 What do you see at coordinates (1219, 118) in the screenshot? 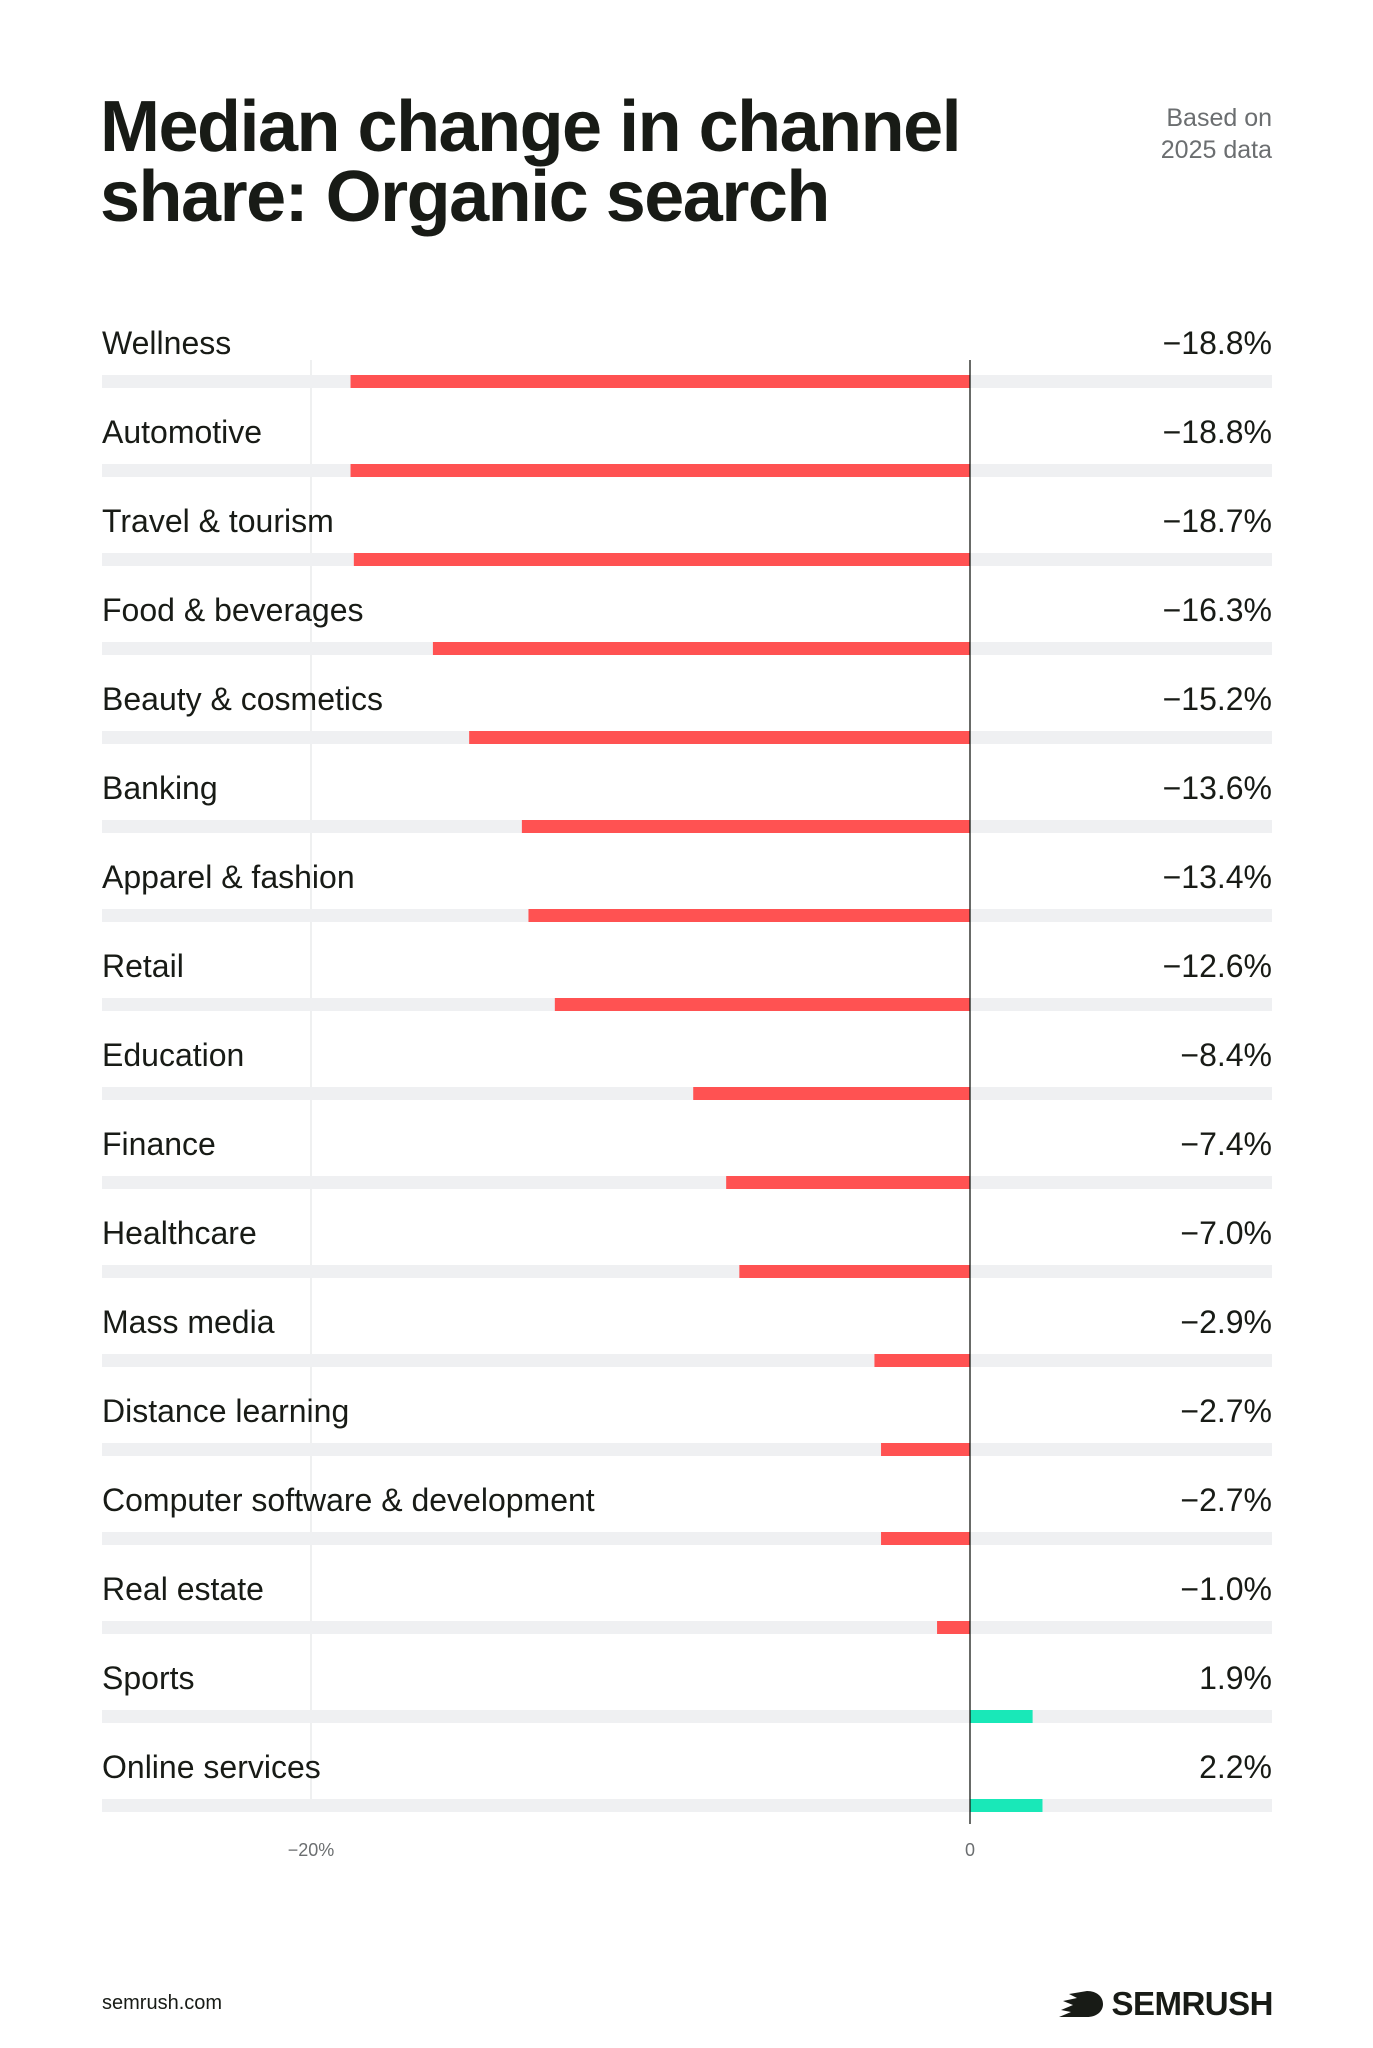
I see `data-note-line1: Based on` at bounding box center [1219, 118].